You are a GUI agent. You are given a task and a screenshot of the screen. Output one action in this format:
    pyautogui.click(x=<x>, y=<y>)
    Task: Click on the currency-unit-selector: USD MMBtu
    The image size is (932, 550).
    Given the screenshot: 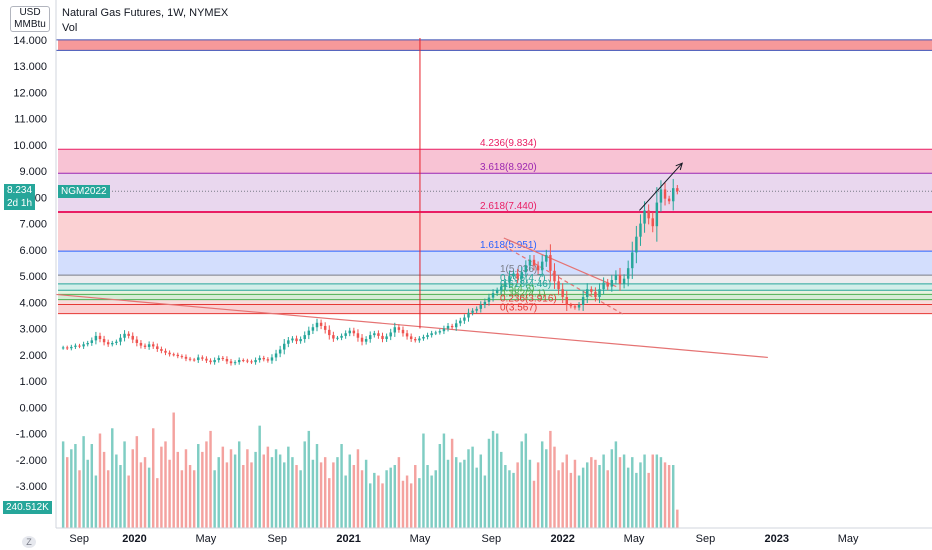 What is the action you would take?
    pyautogui.click(x=30, y=19)
    